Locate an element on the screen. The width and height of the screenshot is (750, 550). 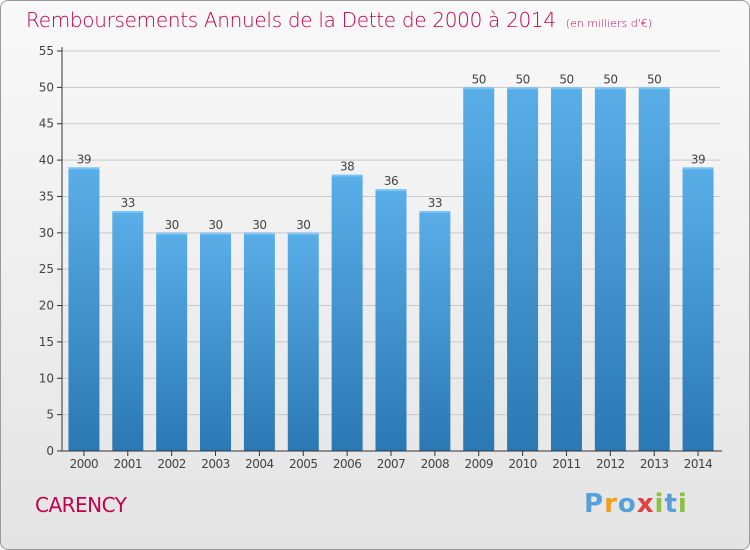
chart-title-unit: (en milliers d'€) is located at coordinates (609, 23).